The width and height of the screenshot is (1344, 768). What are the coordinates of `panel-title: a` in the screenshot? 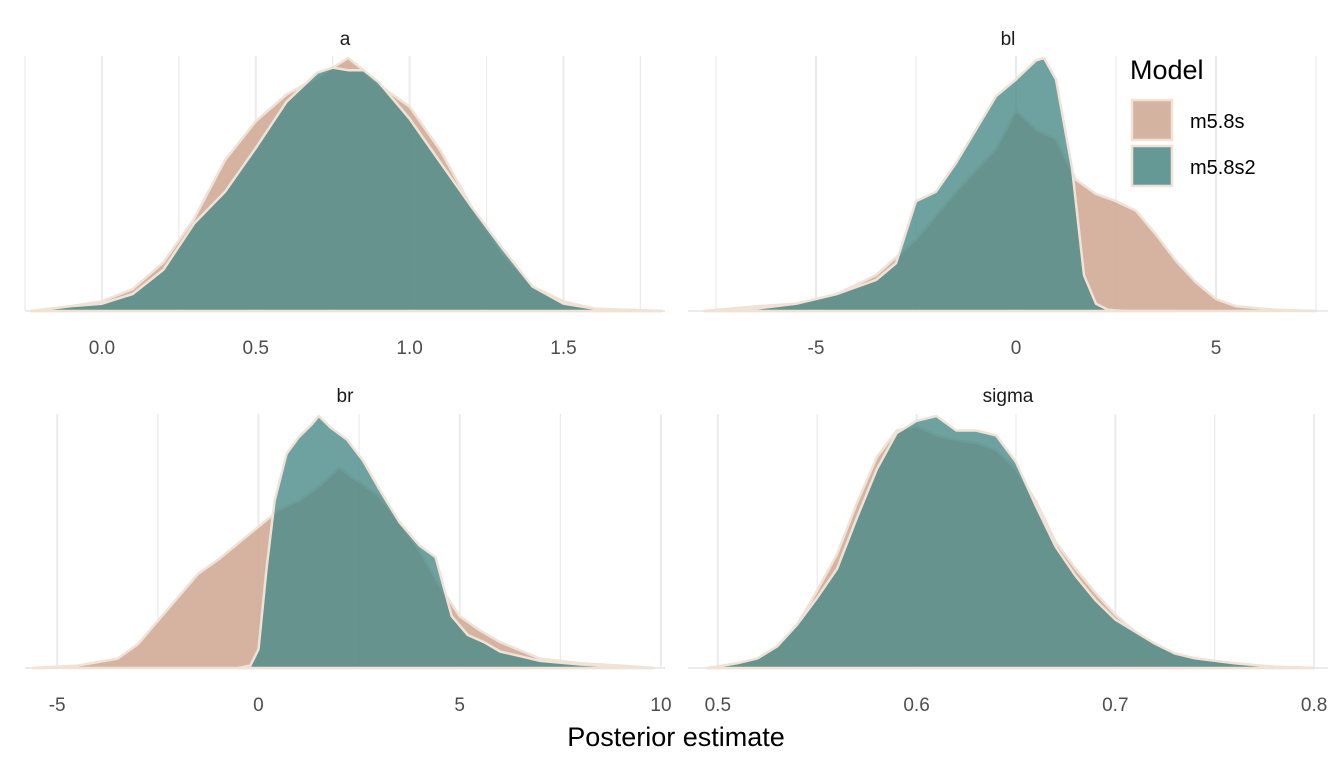 It's located at (345, 39).